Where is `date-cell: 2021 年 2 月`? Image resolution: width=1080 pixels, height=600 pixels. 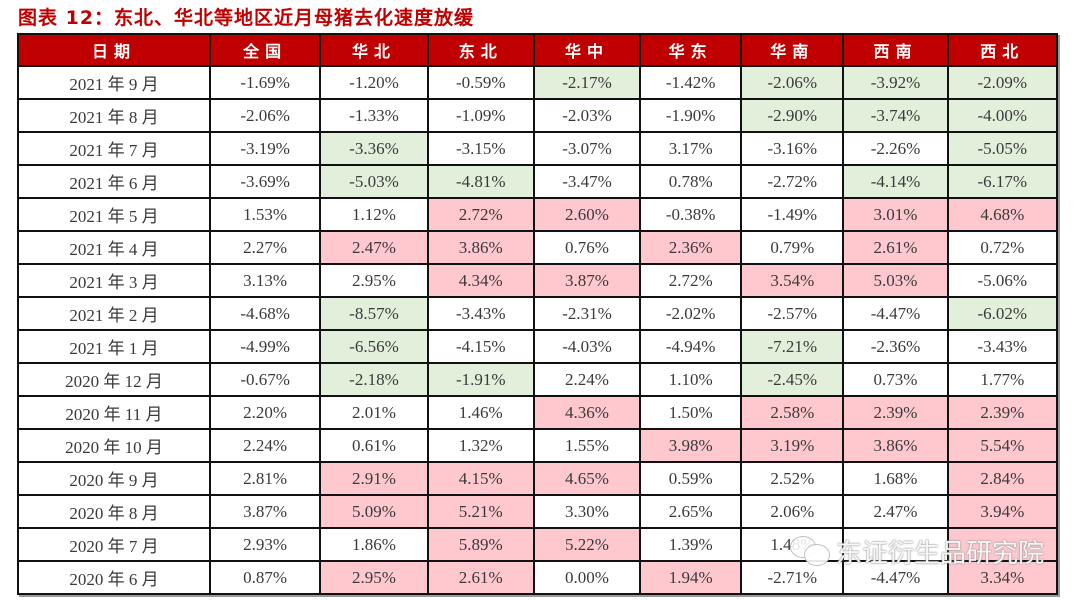
date-cell: 2021 年 2 月 is located at coordinates (114, 313).